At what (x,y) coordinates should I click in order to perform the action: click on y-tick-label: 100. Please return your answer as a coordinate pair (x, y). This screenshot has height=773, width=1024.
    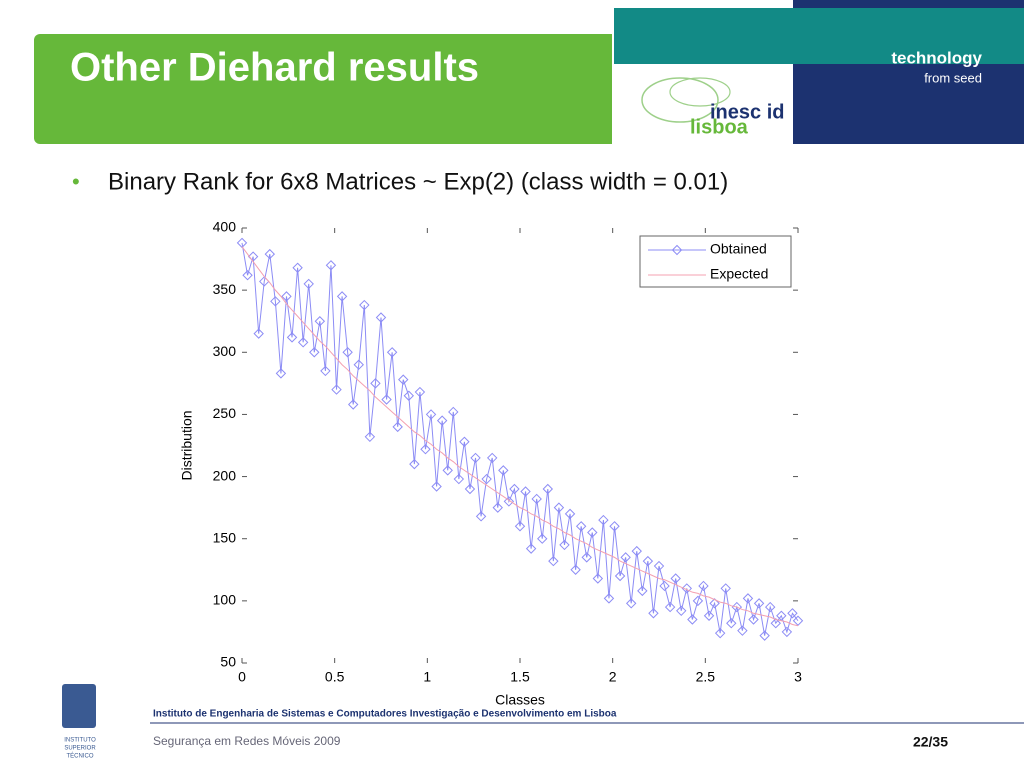
    Looking at the image, I should click on (225, 600).